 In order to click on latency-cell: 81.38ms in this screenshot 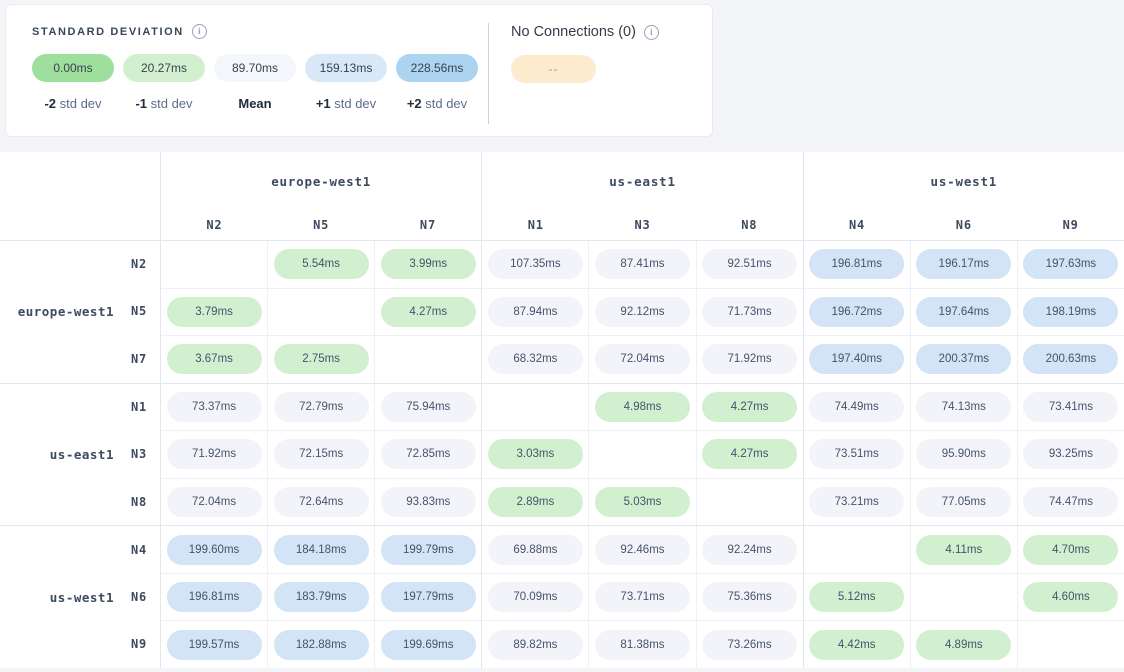, I will do `click(642, 644)`.